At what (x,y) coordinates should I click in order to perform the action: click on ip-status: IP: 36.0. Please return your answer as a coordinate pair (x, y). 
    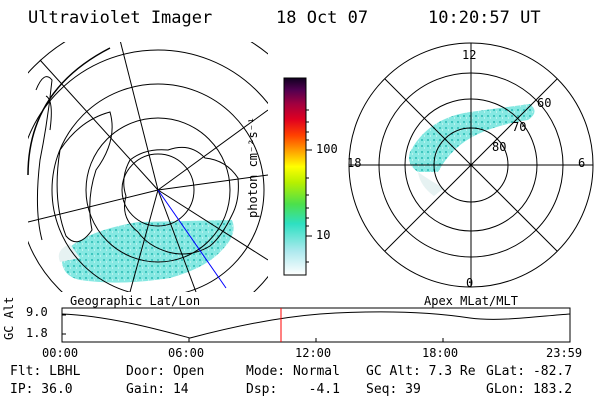
    Looking at the image, I should click on (41, 389).